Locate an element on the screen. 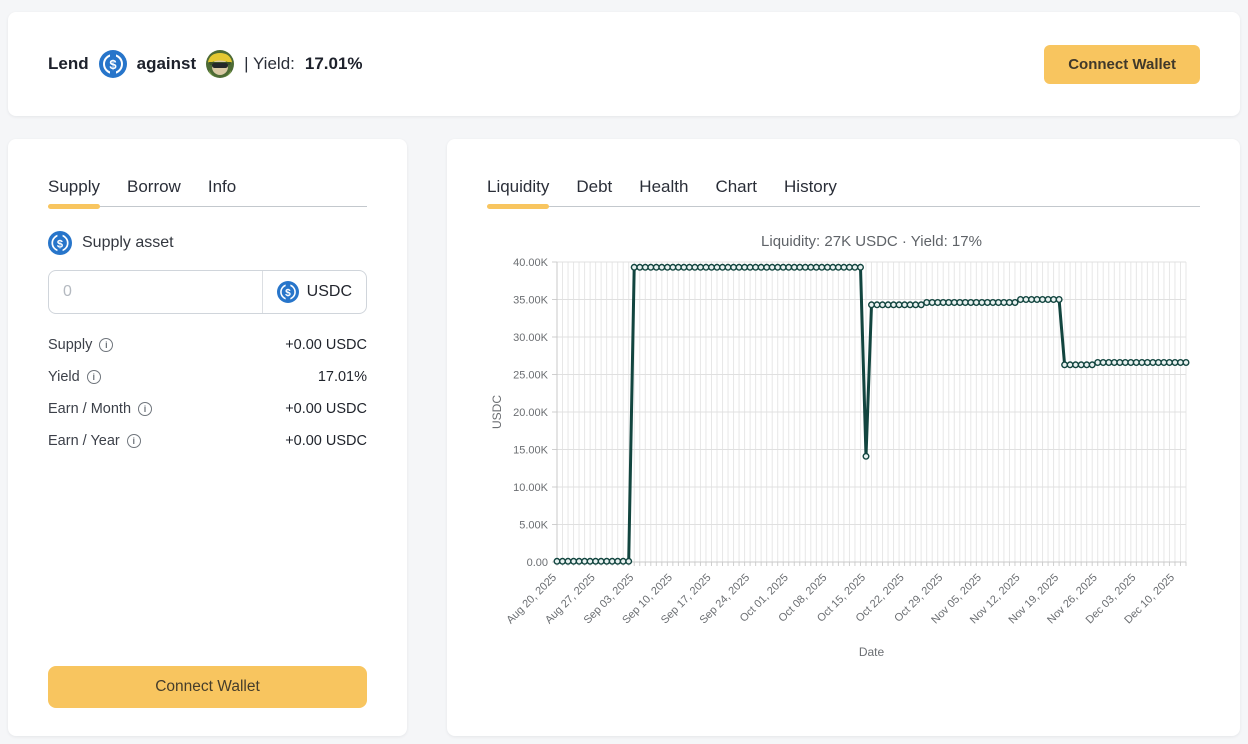  stat-supply-label: Supply is located at coordinates (70, 345).